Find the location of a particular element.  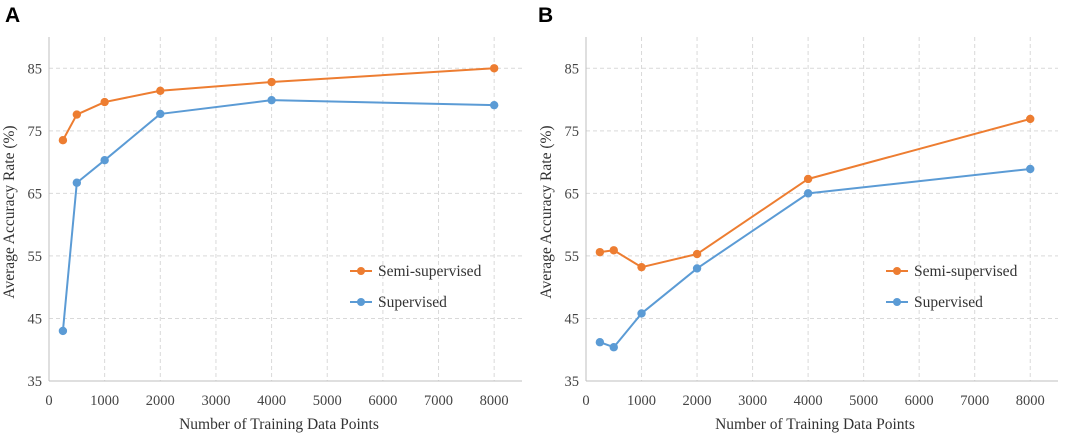

panel-label-b: B is located at coordinates (545, 15).